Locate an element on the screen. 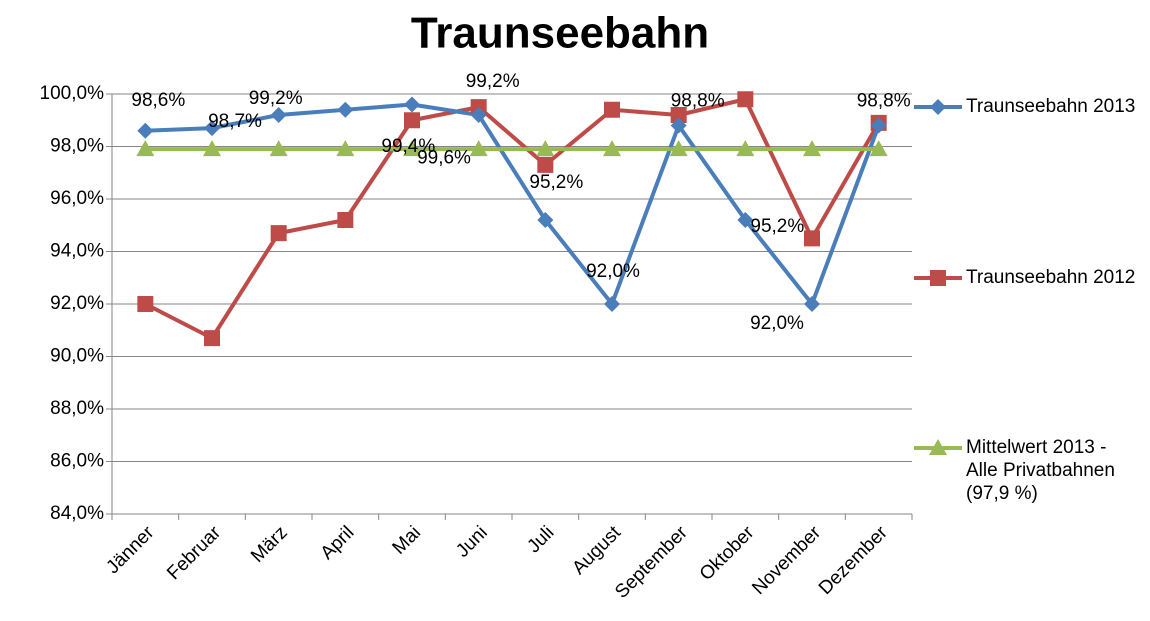 This screenshot has width=1150, height=621. x-tick-label: Jänner is located at coordinates (130, 550).